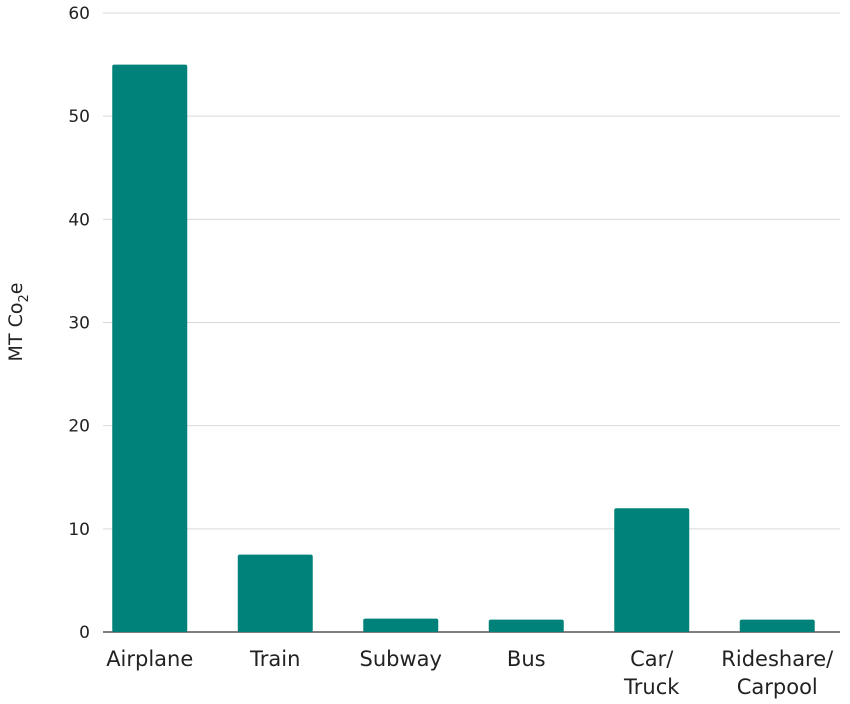  What do you see at coordinates (79, 220) in the screenshot?
I see `y-tick-label: 40` at bounding box center [79, 220].